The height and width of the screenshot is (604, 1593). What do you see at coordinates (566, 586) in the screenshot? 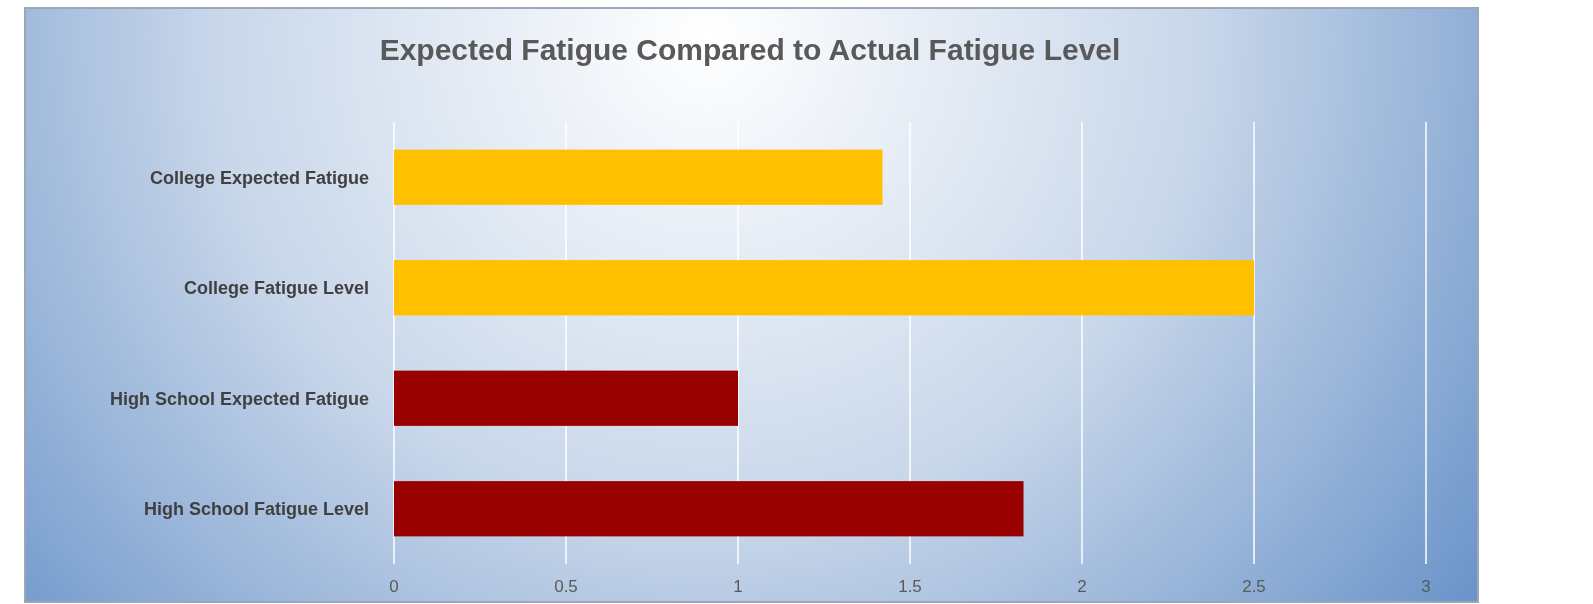
I see `x-tick-label: 0.5` at bounding box center [566, 586].